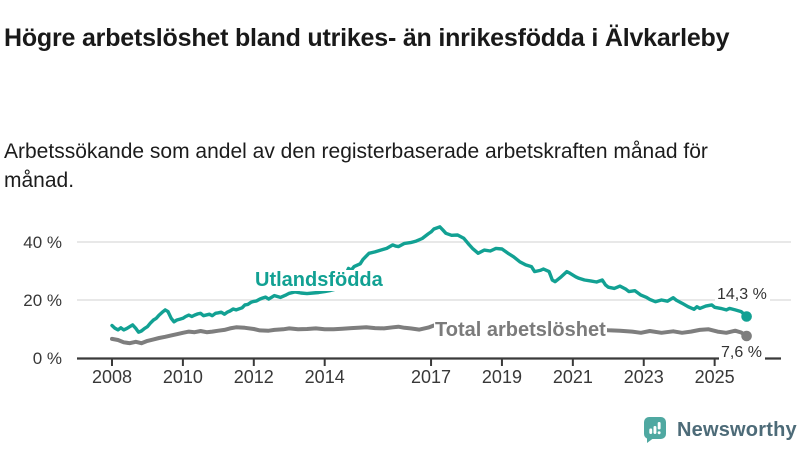 The image size is (800, 450). What do you see at coordinates (655, 430) in the screenshot?
I see `newsworthy-icon` at bounding box center [655, 430].